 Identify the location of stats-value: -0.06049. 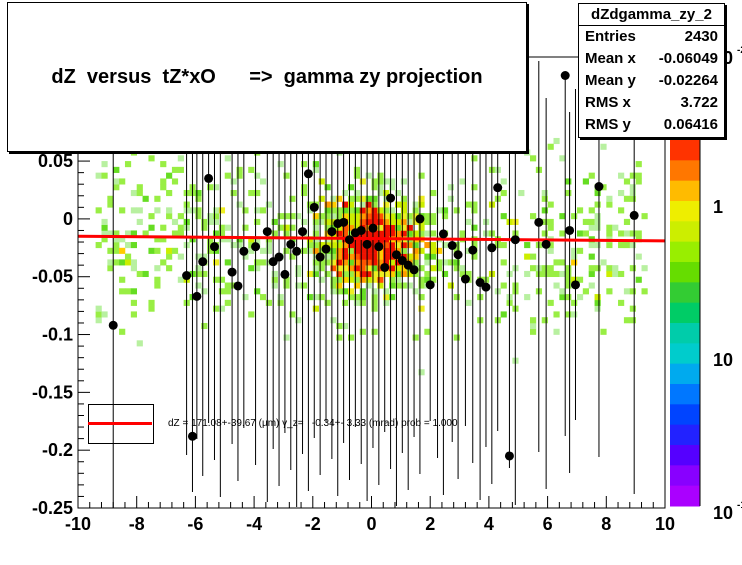
(688, 58).